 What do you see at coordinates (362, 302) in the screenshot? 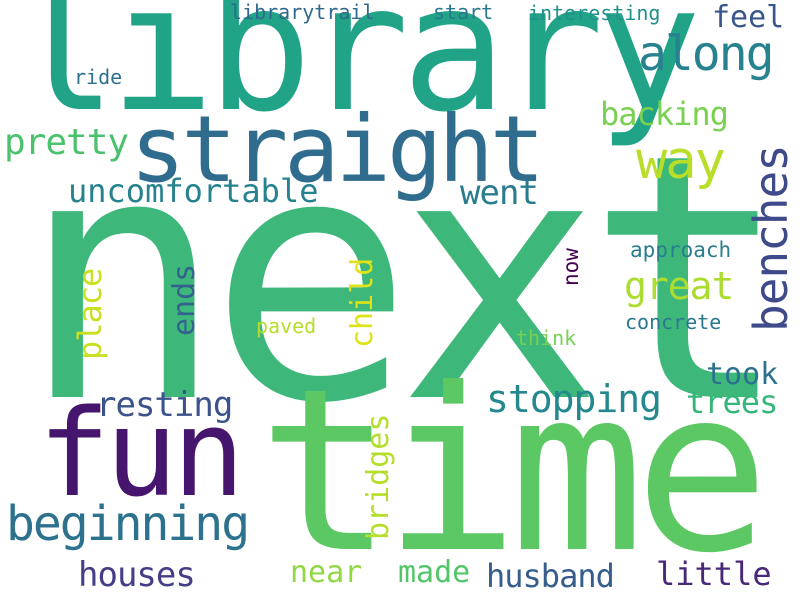
I see `word-child: child` at bounding box center [362, 302].